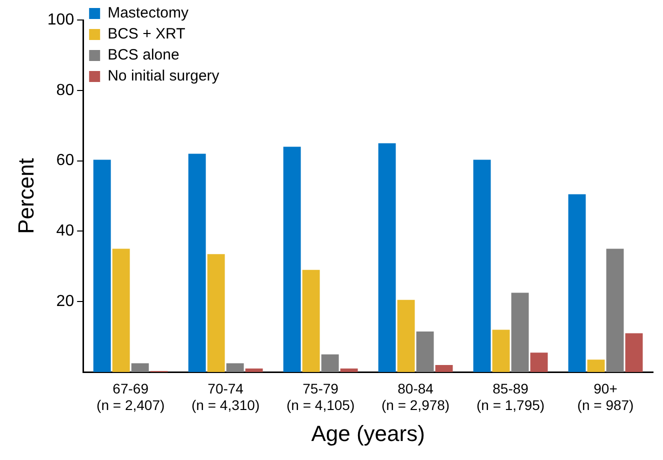 The width and height of the screenshot is (663, 460). I want to click on x-tick-label: 80-84 (n = 2,978), so click(415, 397).